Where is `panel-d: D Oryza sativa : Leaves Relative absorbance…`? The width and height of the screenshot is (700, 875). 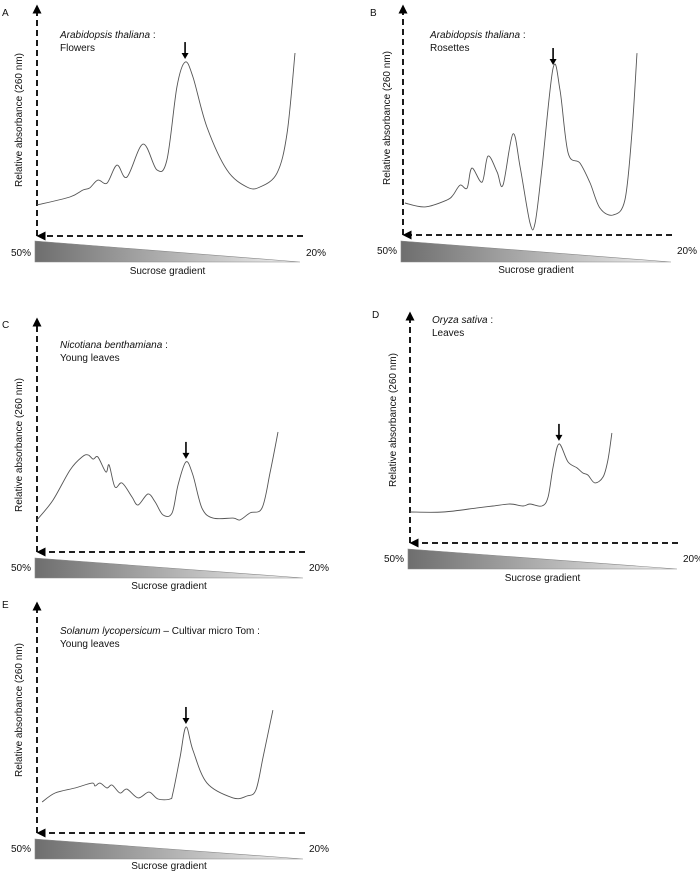
panel-d: D Oryza sativa : Leaves Relative absorbance… is located at coordinates (536, 447).